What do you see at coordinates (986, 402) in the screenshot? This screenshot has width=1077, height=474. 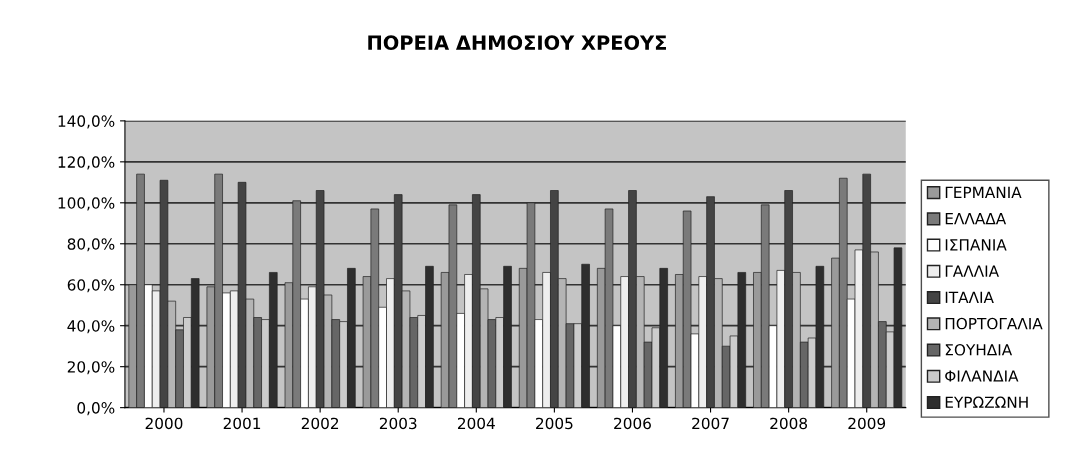 I see `legend-label: ΕΥΡΩΖΩΝΗ` at bounding box center [986, 402].